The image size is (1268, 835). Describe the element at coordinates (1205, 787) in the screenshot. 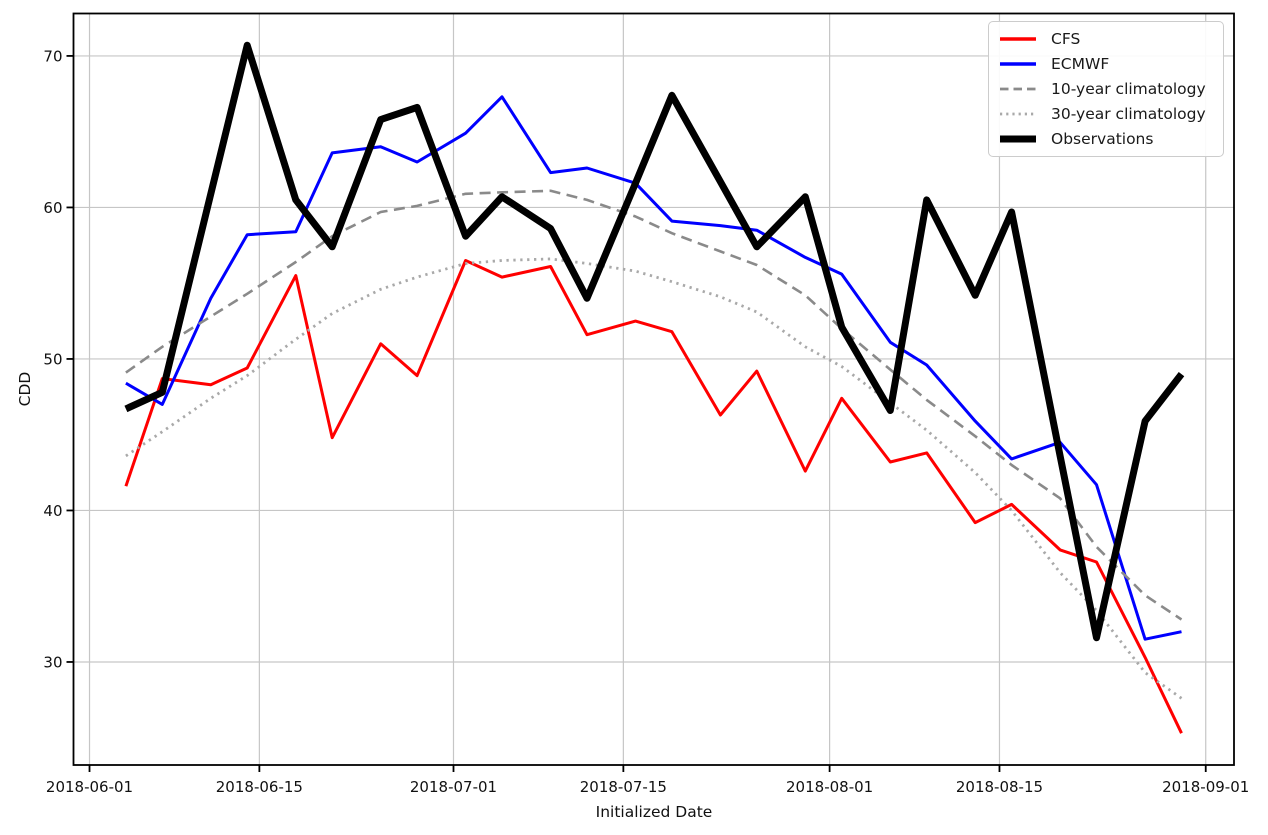

I see `x-tick-label: 2018-09-01` at that location.